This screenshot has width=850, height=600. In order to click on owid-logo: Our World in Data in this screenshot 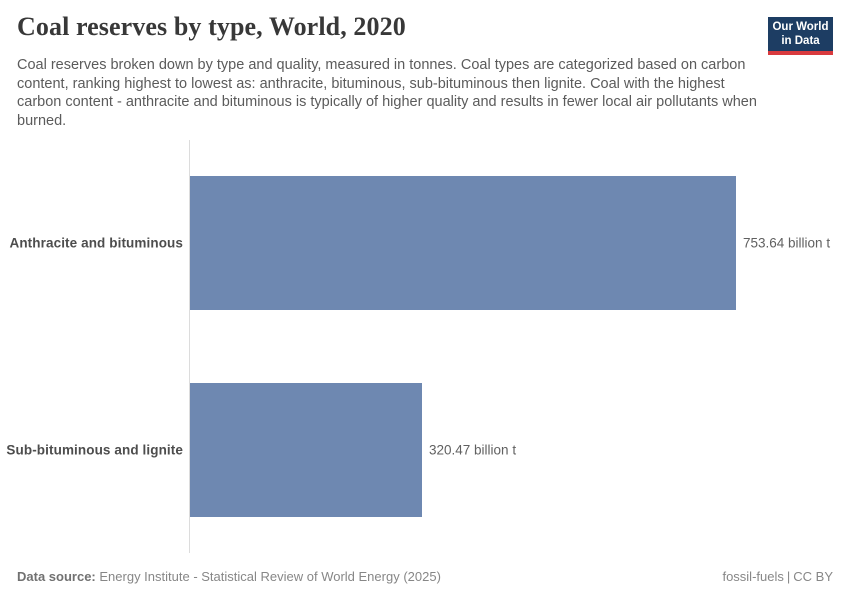, I will do `click(800, 36)`.